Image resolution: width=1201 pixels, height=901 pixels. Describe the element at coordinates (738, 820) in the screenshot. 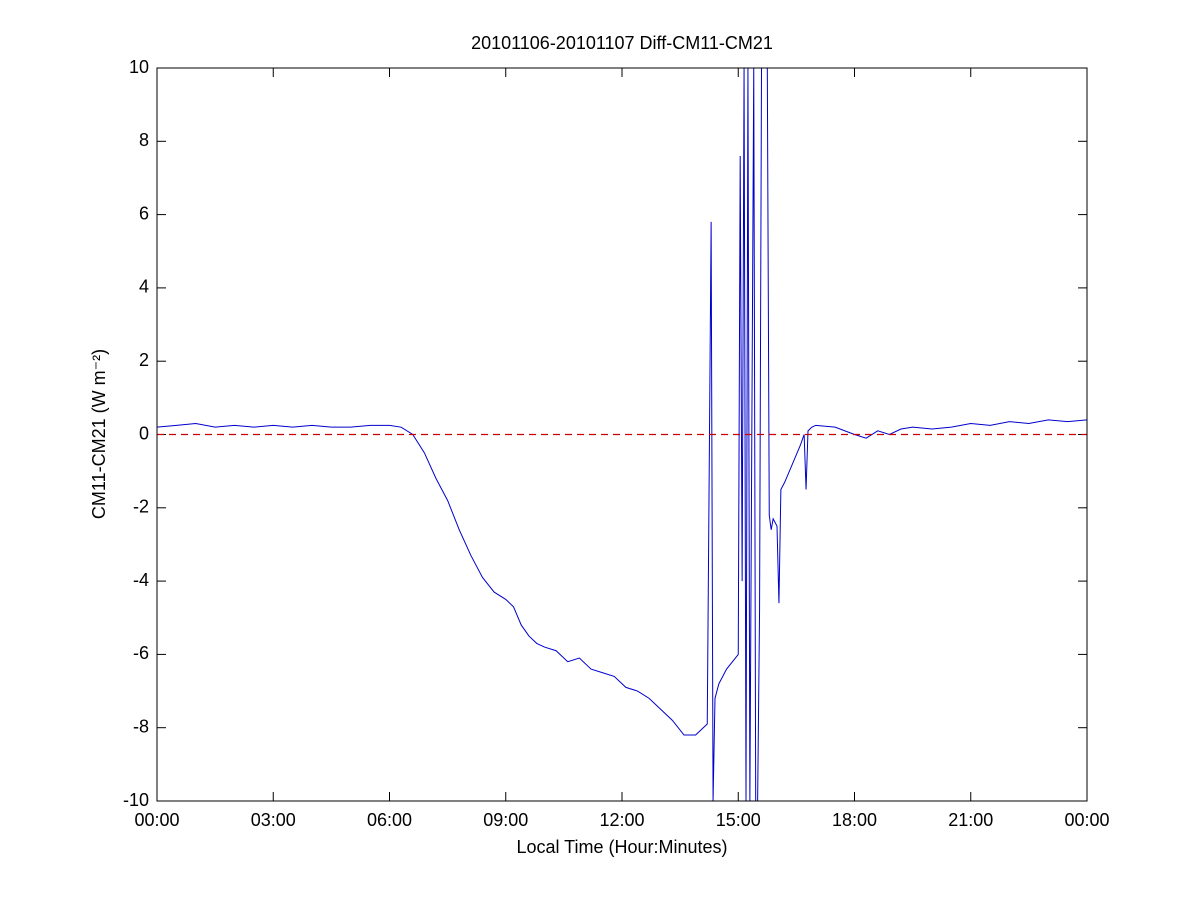

I see `x-tick-label: 15:00` at that location.